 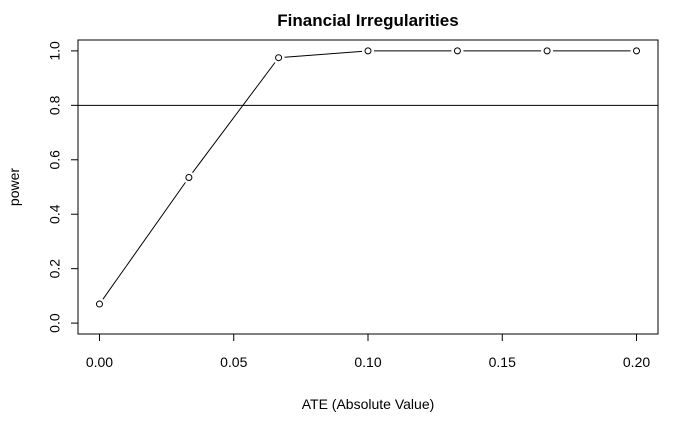 I want to click on x-tick-label: 0.15, so click(x=502, y=362).